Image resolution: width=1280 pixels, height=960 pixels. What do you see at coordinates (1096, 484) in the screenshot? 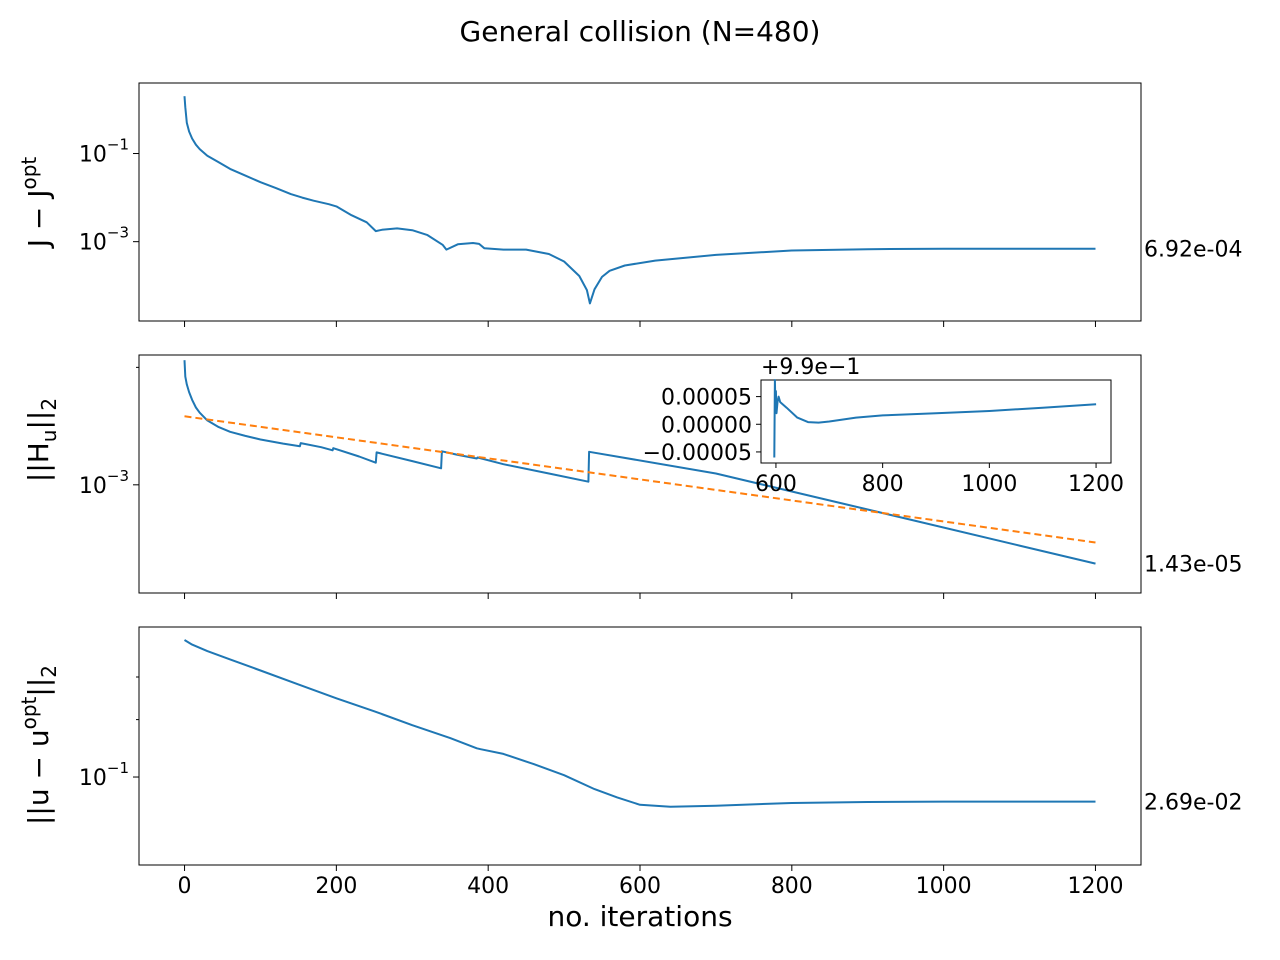
I see `inset-x-tick-label: 1200` at bounding box center [1096, 484].